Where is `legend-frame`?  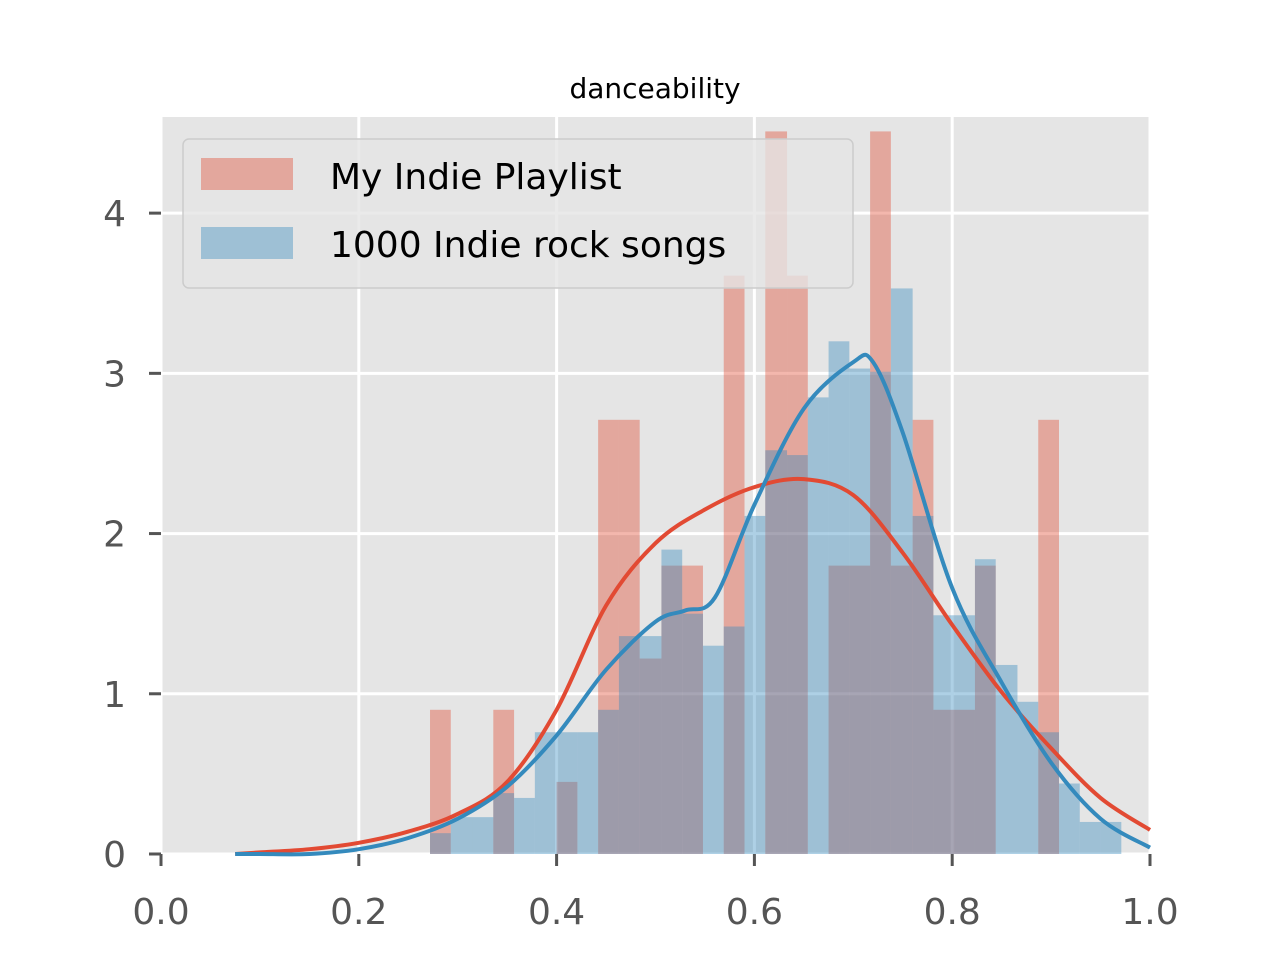
legend-frame is located at coordinates (518, 213).